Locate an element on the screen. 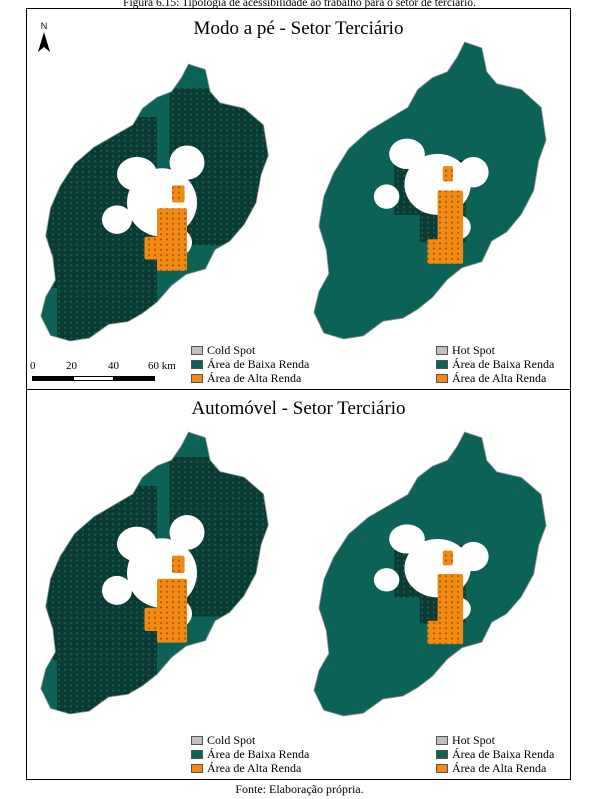 The width and height of the screenshot is (599, 799). map-car-hot-spot is located at coordinates (430, 574).